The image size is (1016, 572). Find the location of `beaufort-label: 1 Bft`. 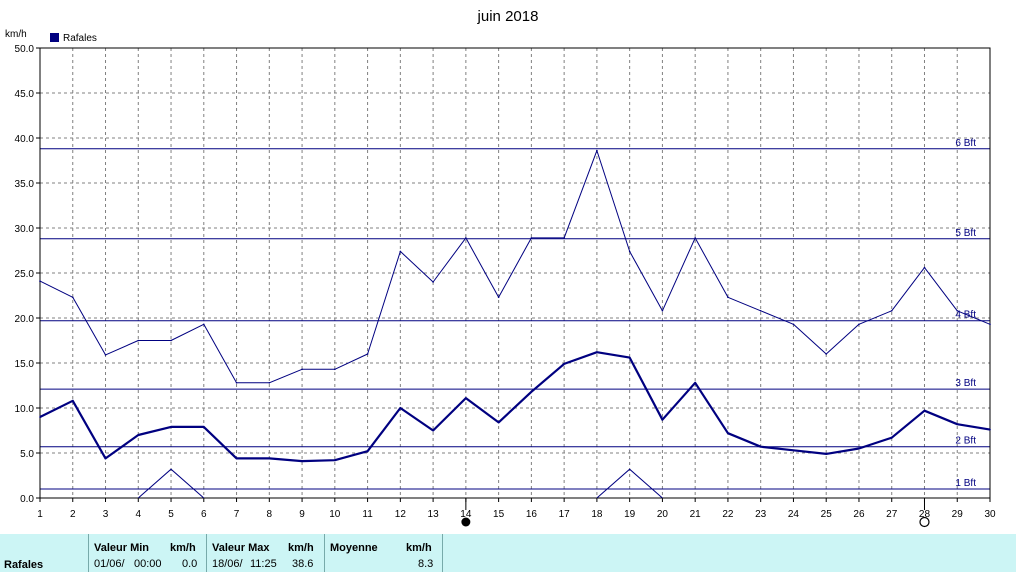

beaufort-label: 1 Bft is located at coordinates (965, 483).